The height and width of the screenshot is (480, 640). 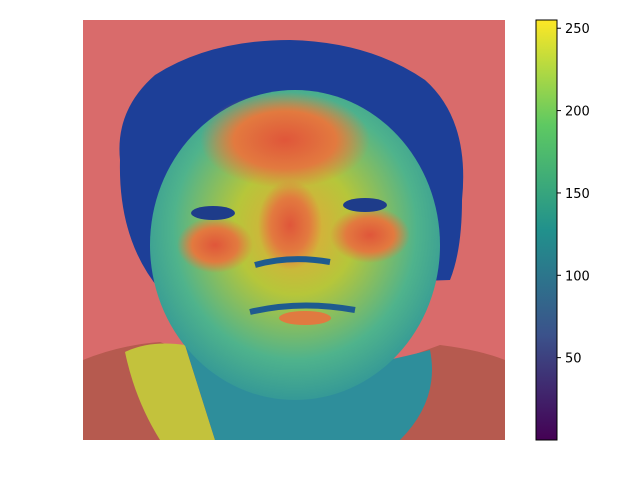 I want to click on colorbar: 50 100 150 200 250, so click(x=562, y=230).